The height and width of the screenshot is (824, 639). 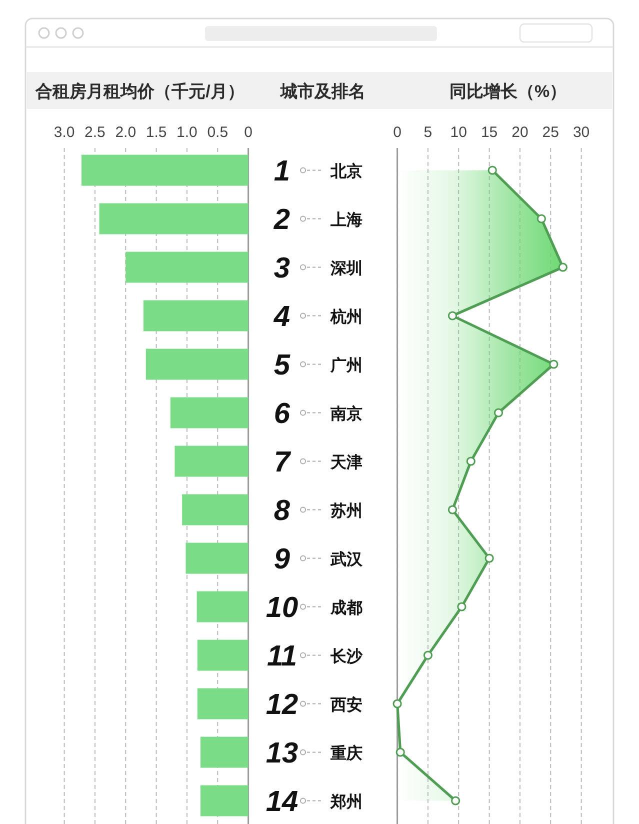 I want to click on y-tick-label: 13 重庆, so click(x=314, y=753).